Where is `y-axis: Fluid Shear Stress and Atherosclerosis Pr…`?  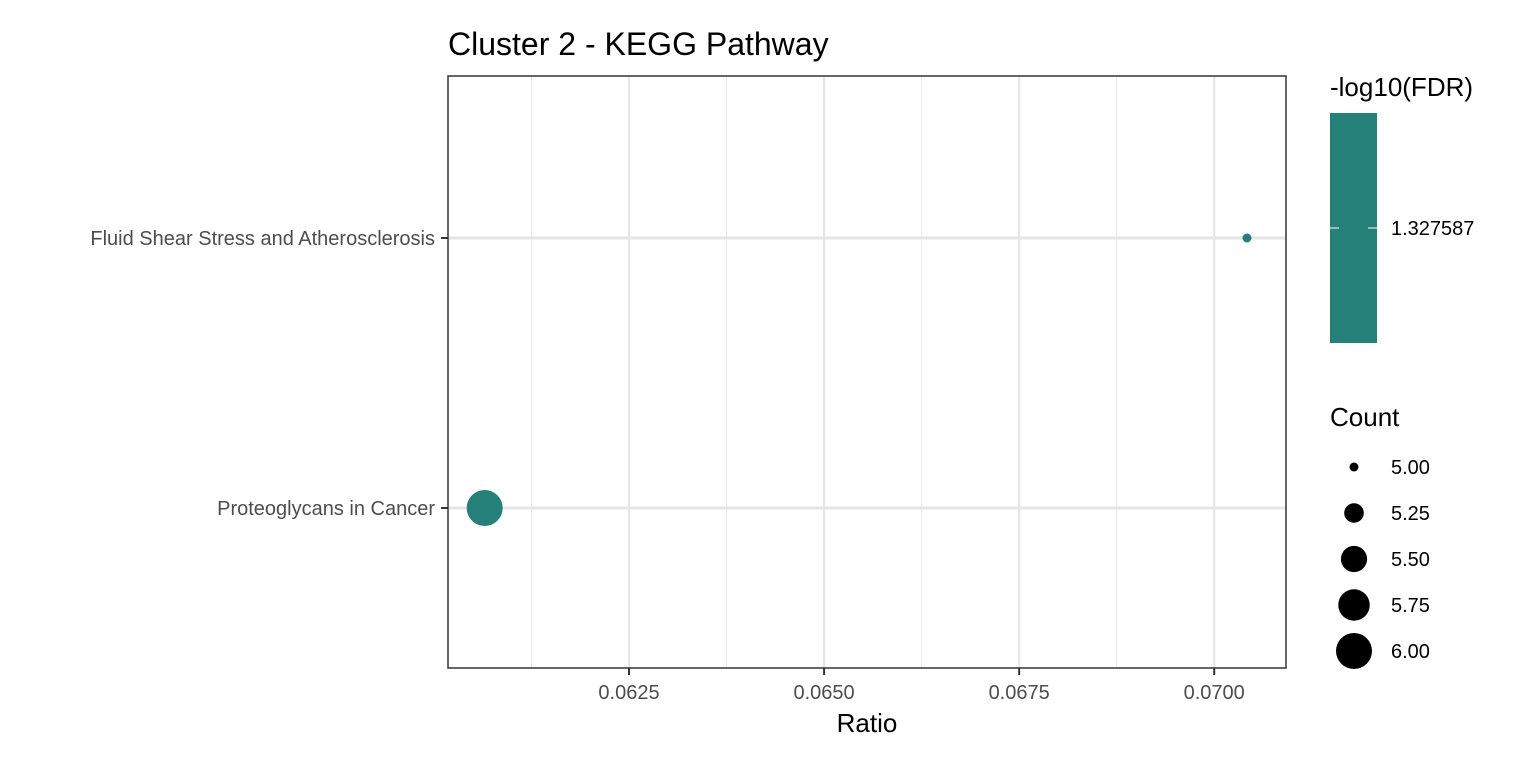 y-axis: Fluid Shear Stress and Atherosclerosis Pr… is located at coordinates (269, 374).